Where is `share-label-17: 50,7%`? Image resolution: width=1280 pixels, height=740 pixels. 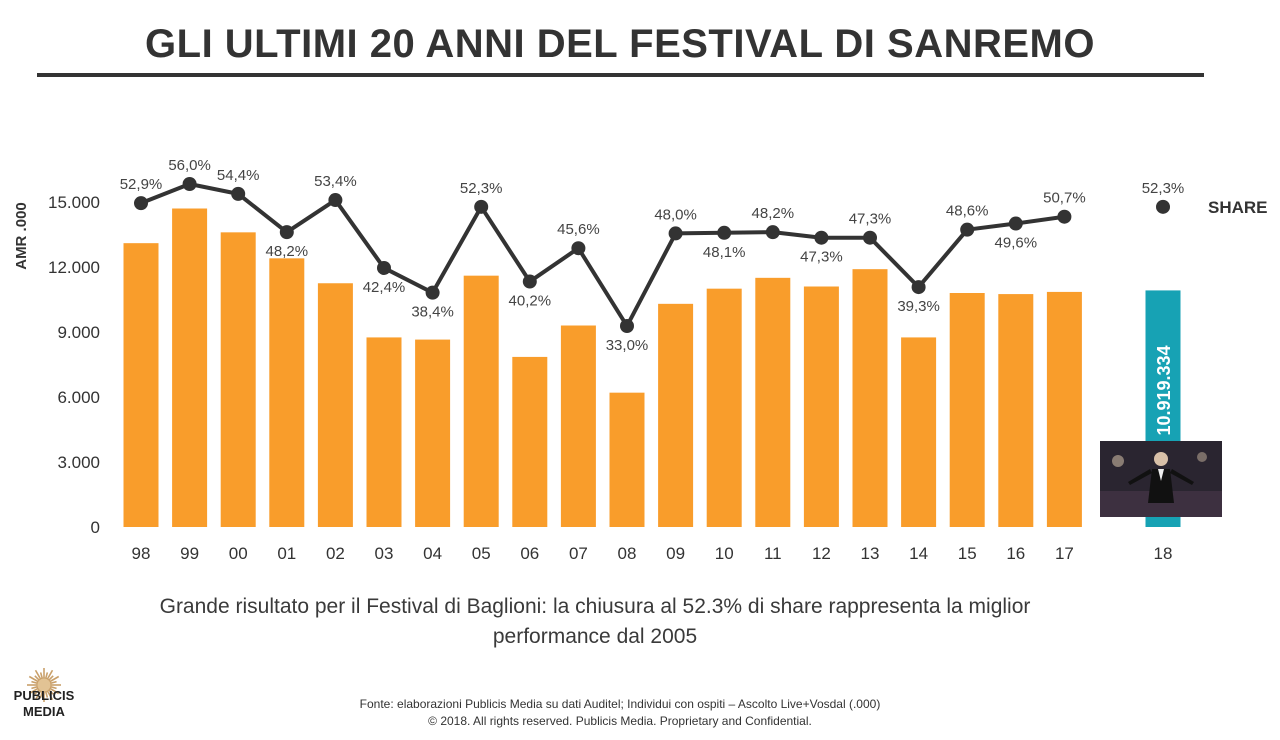 share-label-17: 50,7% is located at coordinates (1064, 198).